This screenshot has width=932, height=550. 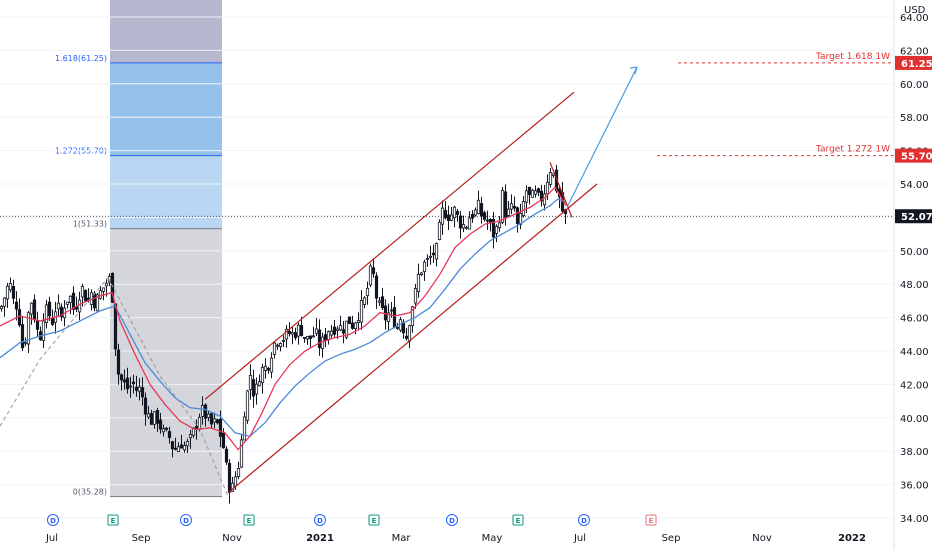 I want to click on price-tick-label: 40.00, so click(x=914, y=419).